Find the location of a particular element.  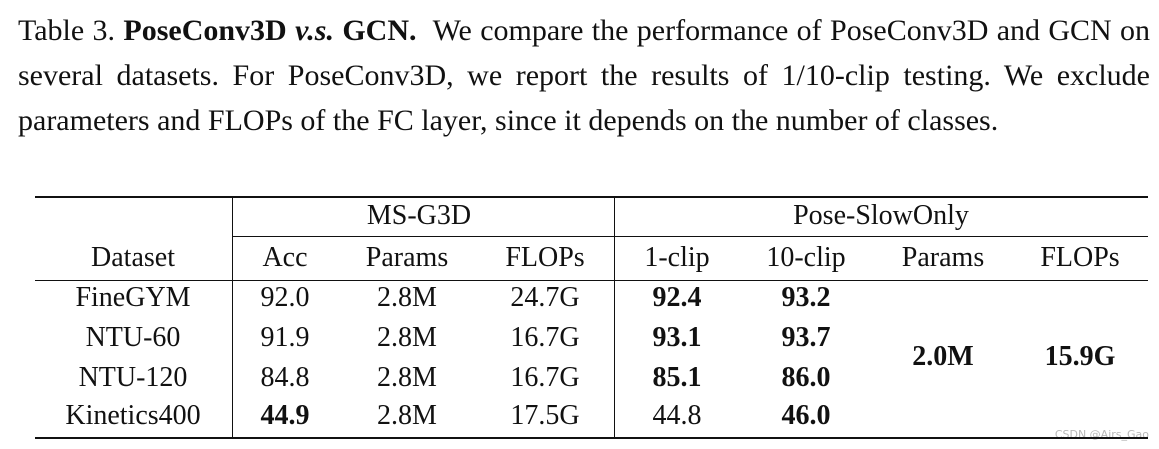

caption-title: PoseConv3D is located at coordinates (205, 30).